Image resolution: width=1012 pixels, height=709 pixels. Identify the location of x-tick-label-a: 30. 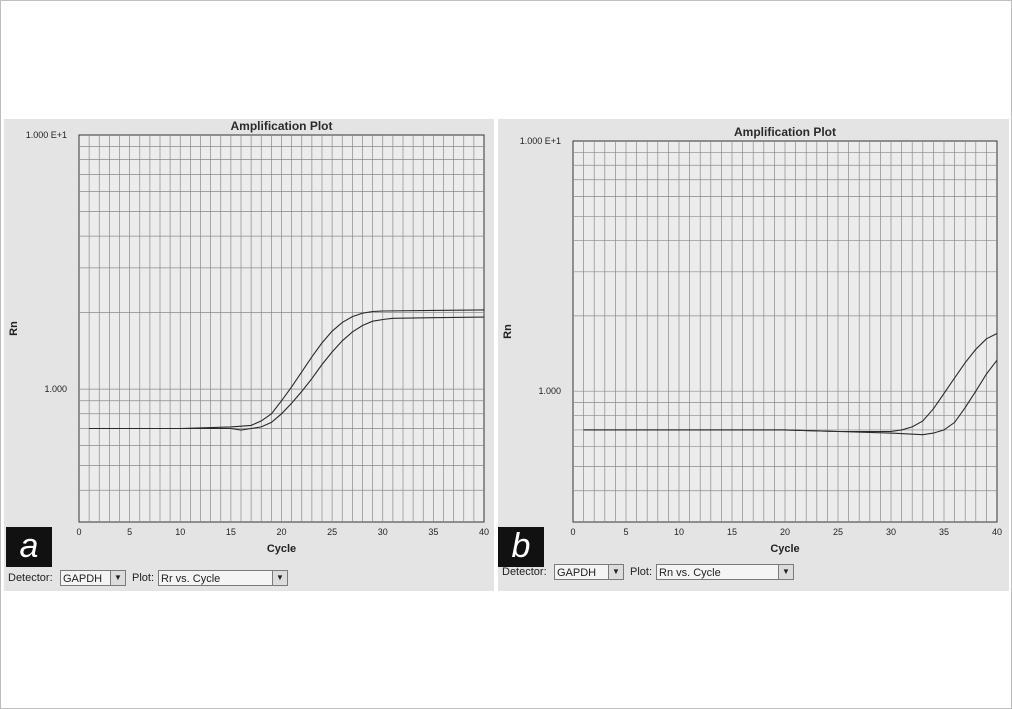
(383, 532).